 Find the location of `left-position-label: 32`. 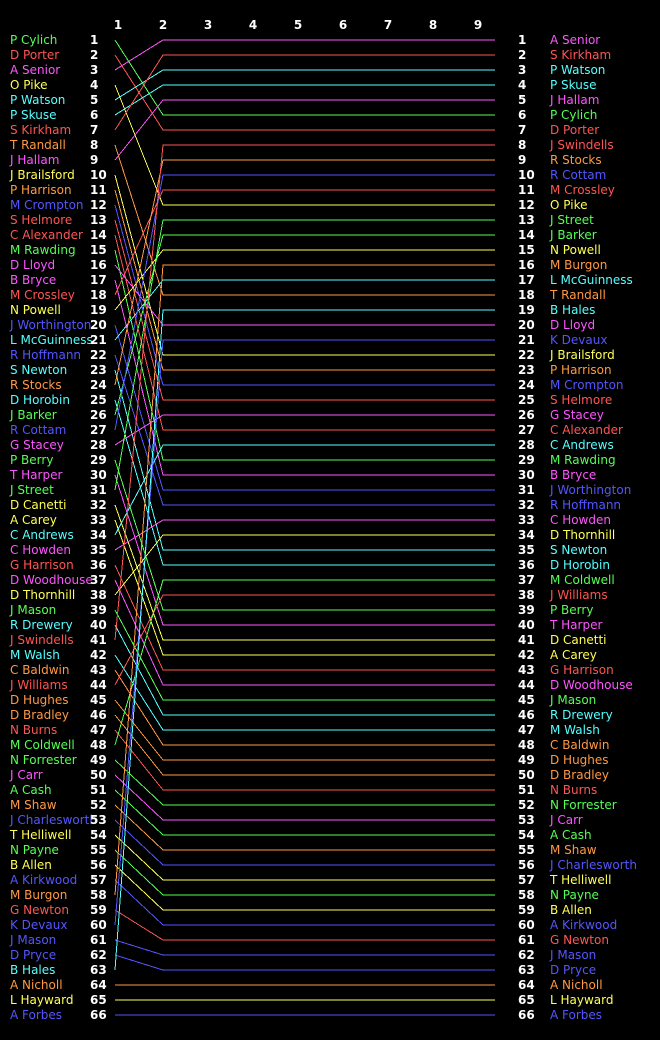

left-position-label: 32 is located at coordinates (98, 505).